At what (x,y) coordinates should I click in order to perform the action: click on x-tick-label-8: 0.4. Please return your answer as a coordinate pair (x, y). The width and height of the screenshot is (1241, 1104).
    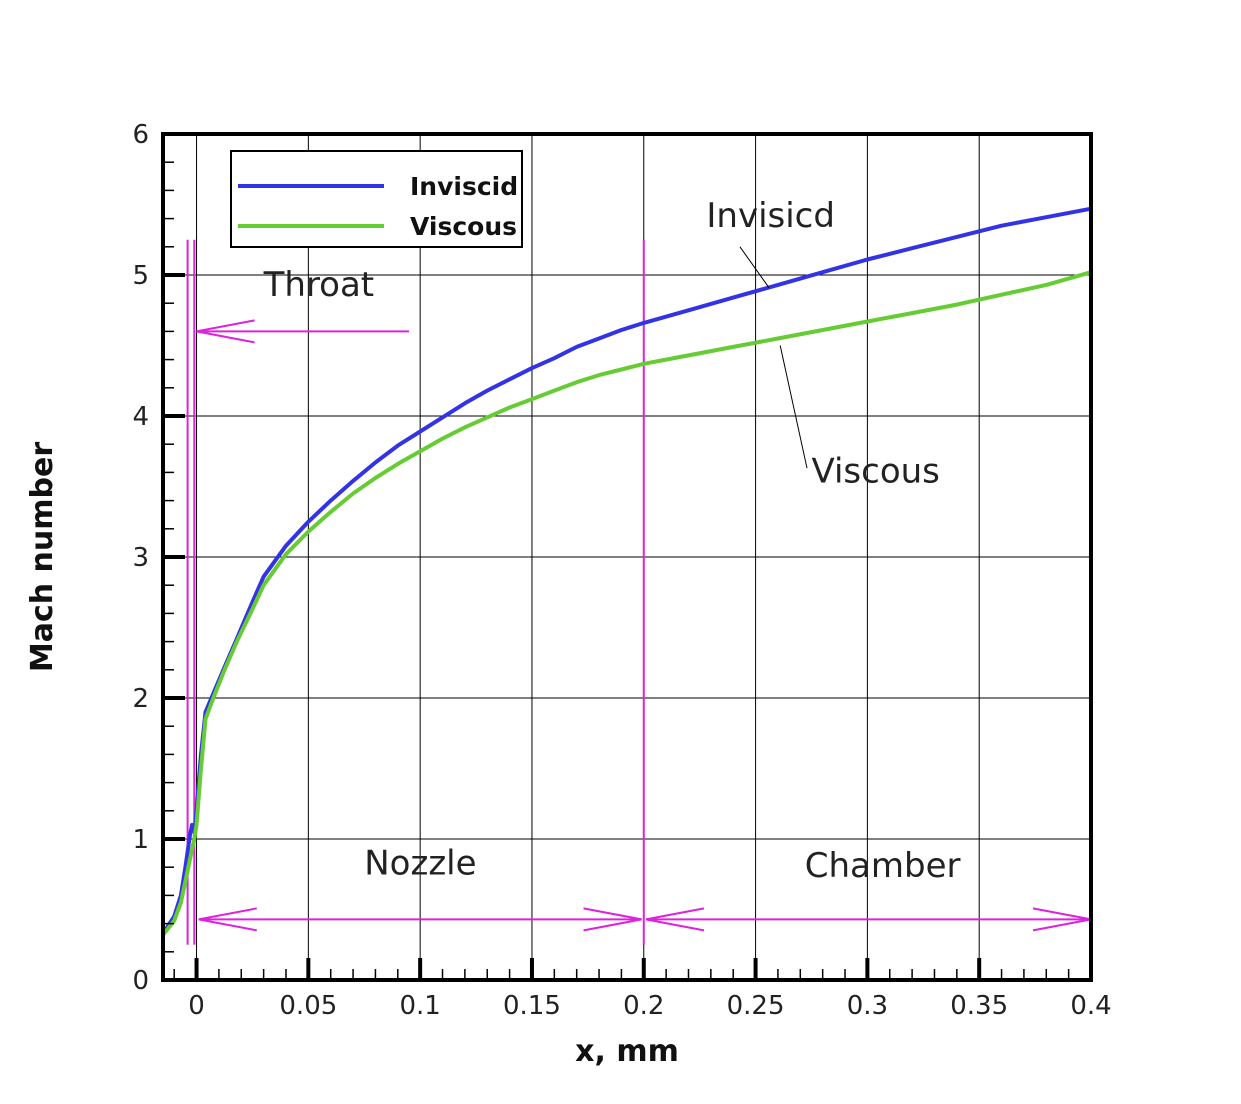
    Looking at the image, I should click on (1090, 1006).